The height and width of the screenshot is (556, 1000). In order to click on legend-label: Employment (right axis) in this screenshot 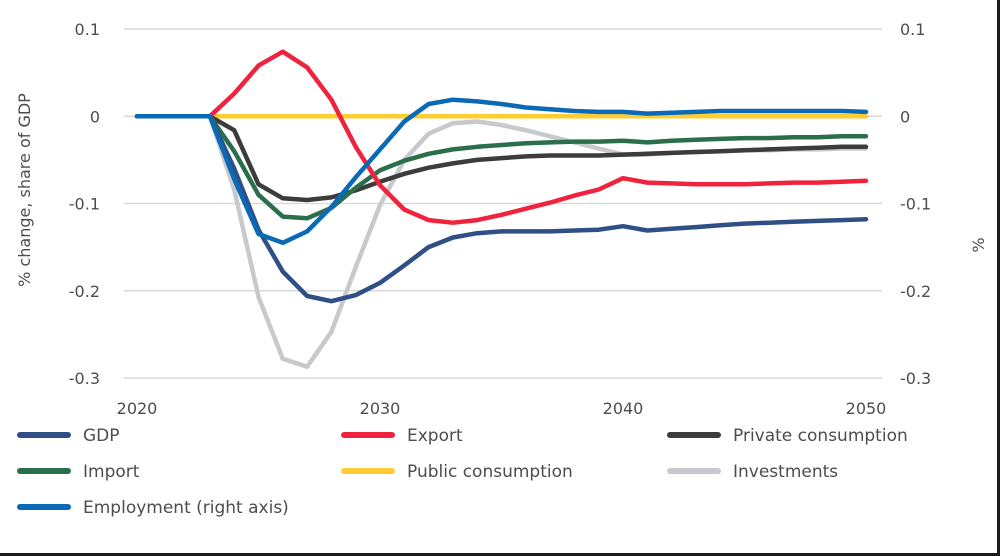, I will do `click(186, 508)`.